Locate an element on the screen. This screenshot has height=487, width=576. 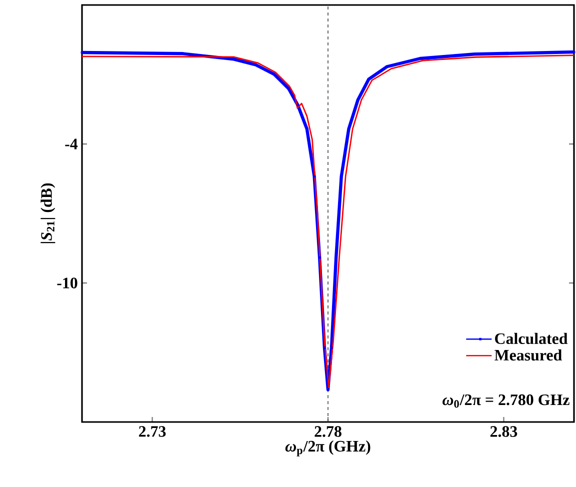
y-tick-label: -4 is located at coordinates (71, 144).